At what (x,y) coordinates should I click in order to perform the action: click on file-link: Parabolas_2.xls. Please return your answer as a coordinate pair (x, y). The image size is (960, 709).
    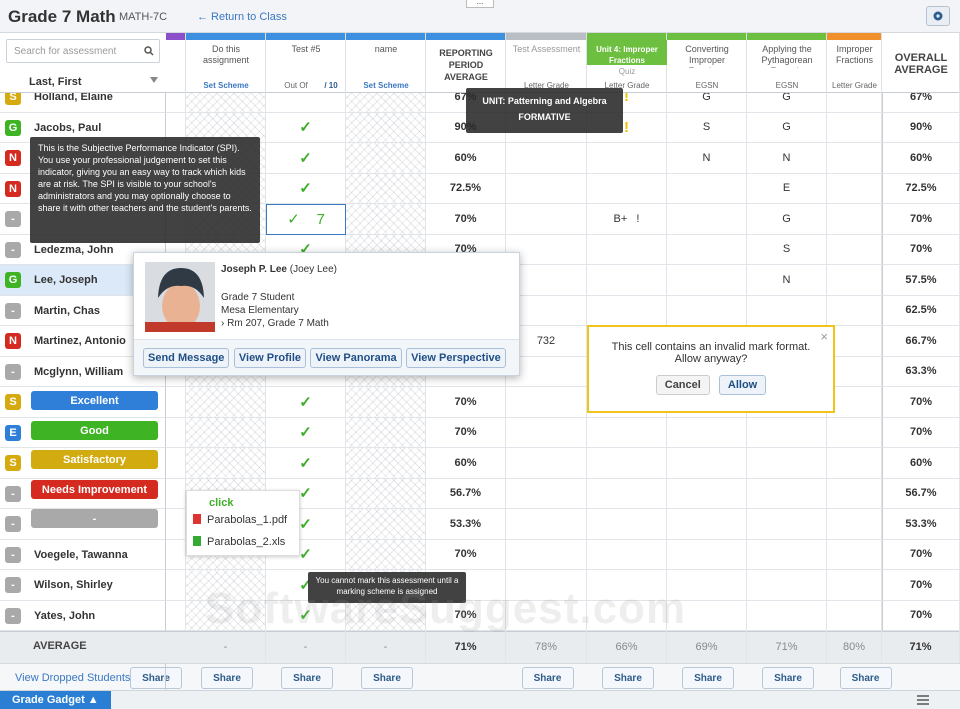
    Looking at the image, I should click on (246, 542).